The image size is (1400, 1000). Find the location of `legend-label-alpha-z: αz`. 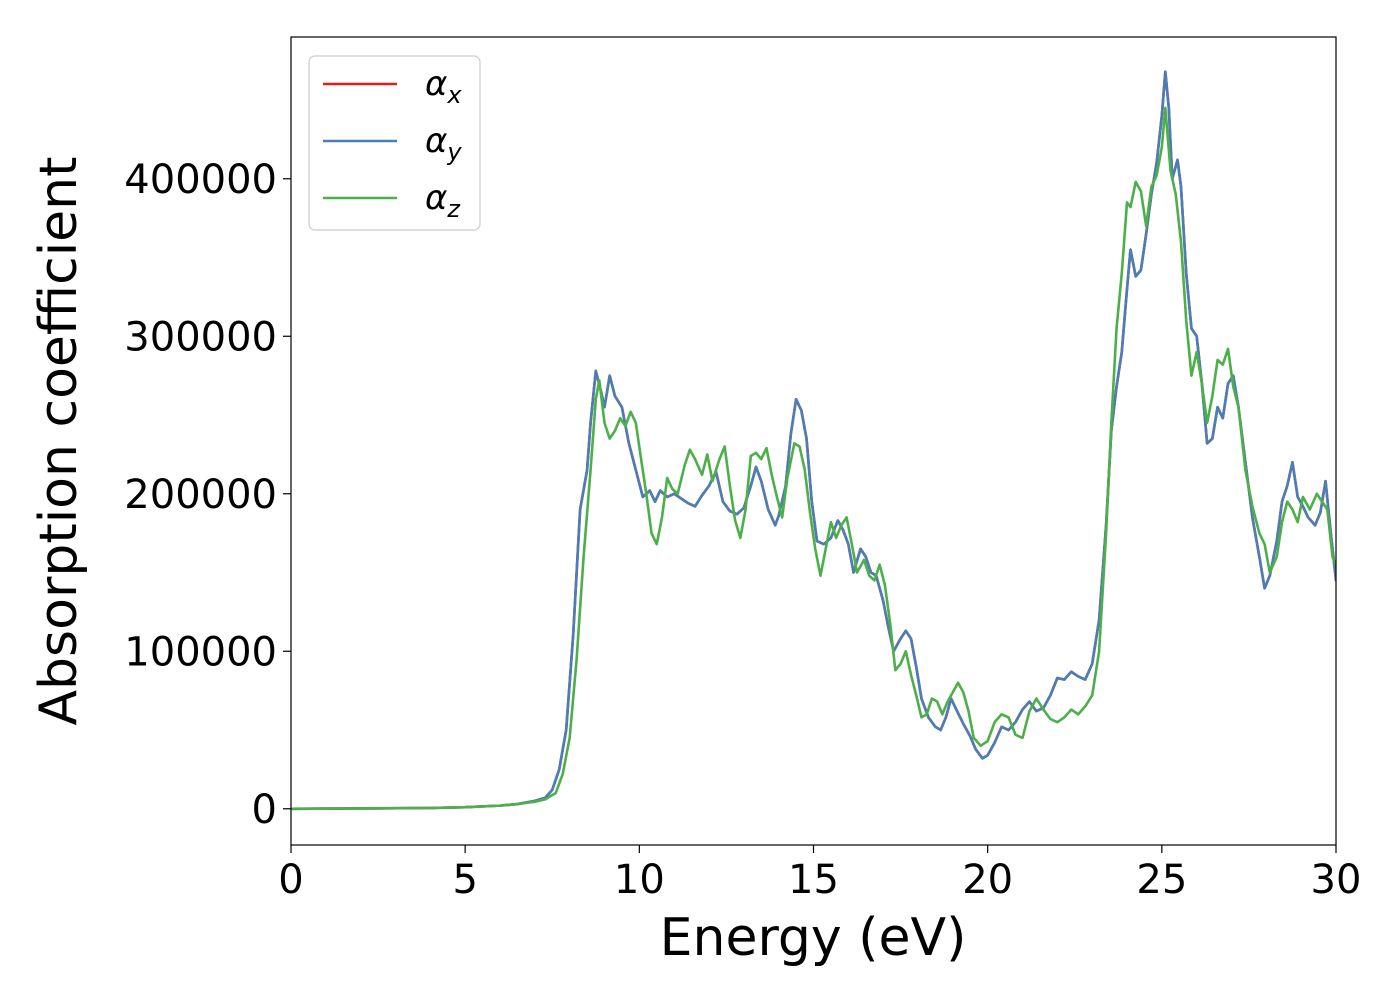

legend-label-alpha-z: αz is located at coordinates (443, 200).